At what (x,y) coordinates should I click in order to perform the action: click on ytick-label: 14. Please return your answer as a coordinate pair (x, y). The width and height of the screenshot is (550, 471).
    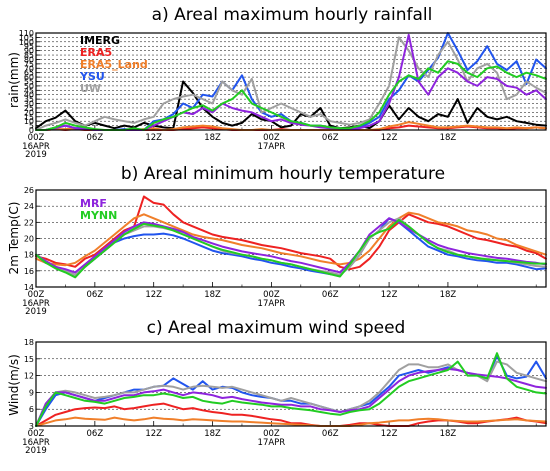
    Looking at the image, I should click on (29, 287).